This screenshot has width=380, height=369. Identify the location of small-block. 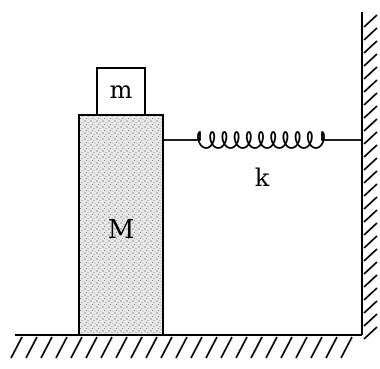
(121, 91).